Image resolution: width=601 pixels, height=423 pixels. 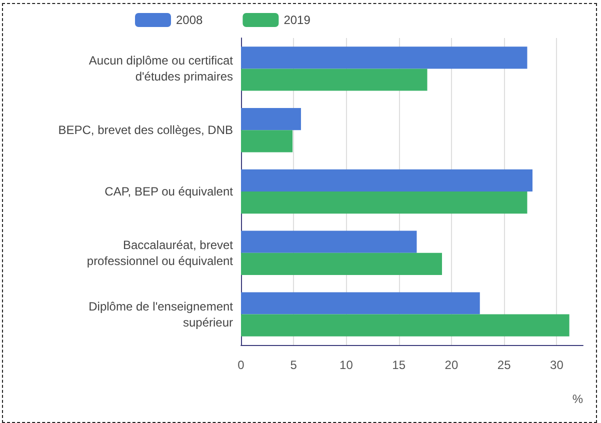 What do you see at coordinates (241, 365) in the screenshot?
I see `x-tick-label: 0` at bounding box center [241, 365].